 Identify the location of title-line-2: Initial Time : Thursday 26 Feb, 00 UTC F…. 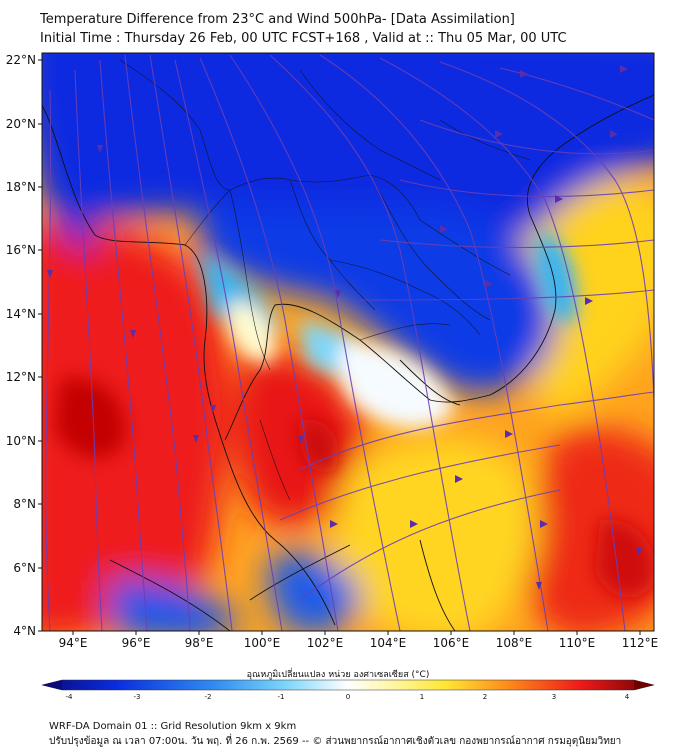
(303, 38).